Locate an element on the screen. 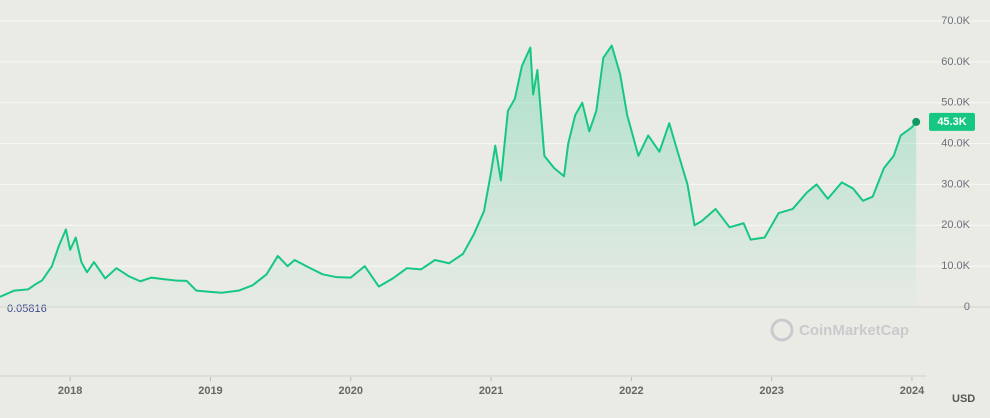  watermark-text: CoinMarketCap is located at coordinates (854, 330).